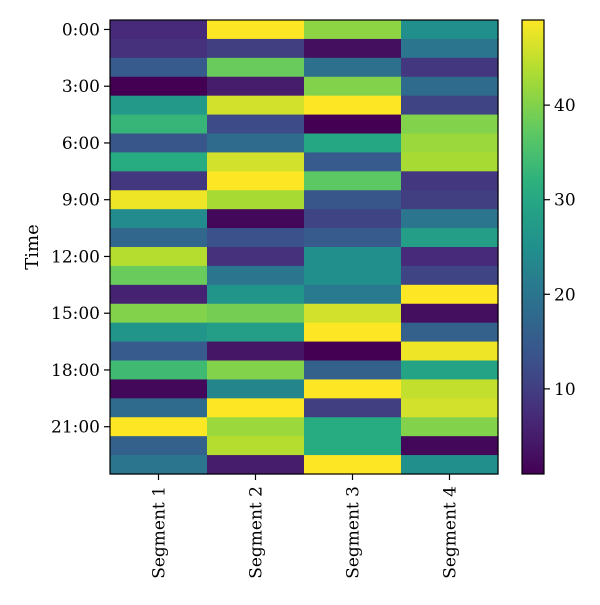 The width and height of the screenshot is (600, 605). I want to click on colorbar-tick-label: 30, so click(565, 201).